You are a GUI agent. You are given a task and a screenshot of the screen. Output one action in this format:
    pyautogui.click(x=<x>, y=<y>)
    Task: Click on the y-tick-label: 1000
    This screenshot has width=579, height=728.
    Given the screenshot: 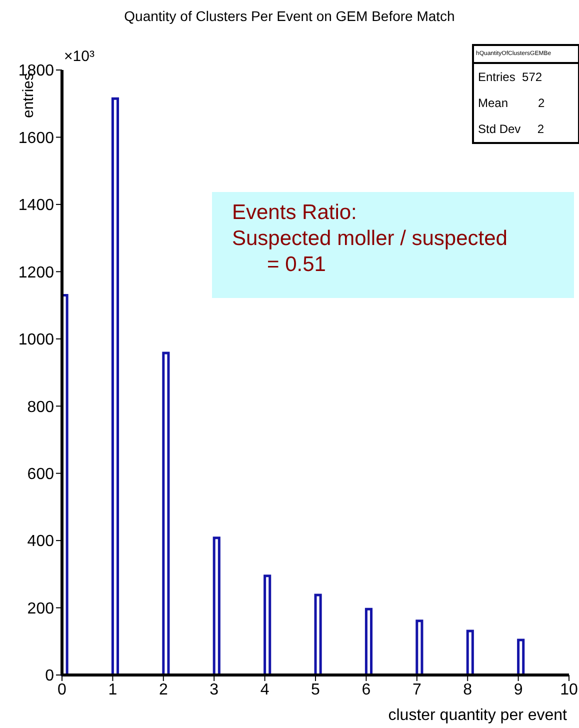 What is the action you would take?
    pyautogui.click(x=36, y=340)
    